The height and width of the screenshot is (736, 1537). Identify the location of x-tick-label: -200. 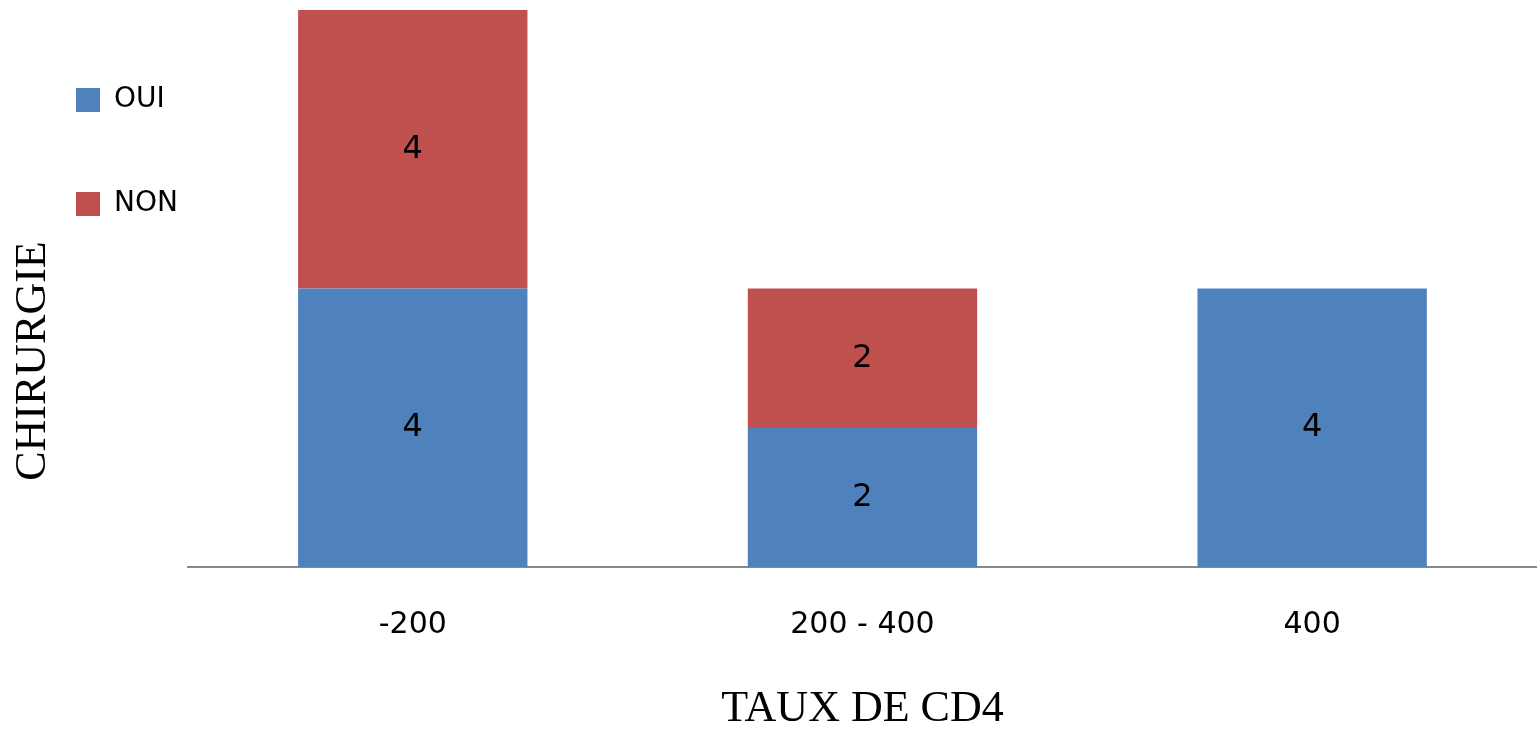
(412, 622).